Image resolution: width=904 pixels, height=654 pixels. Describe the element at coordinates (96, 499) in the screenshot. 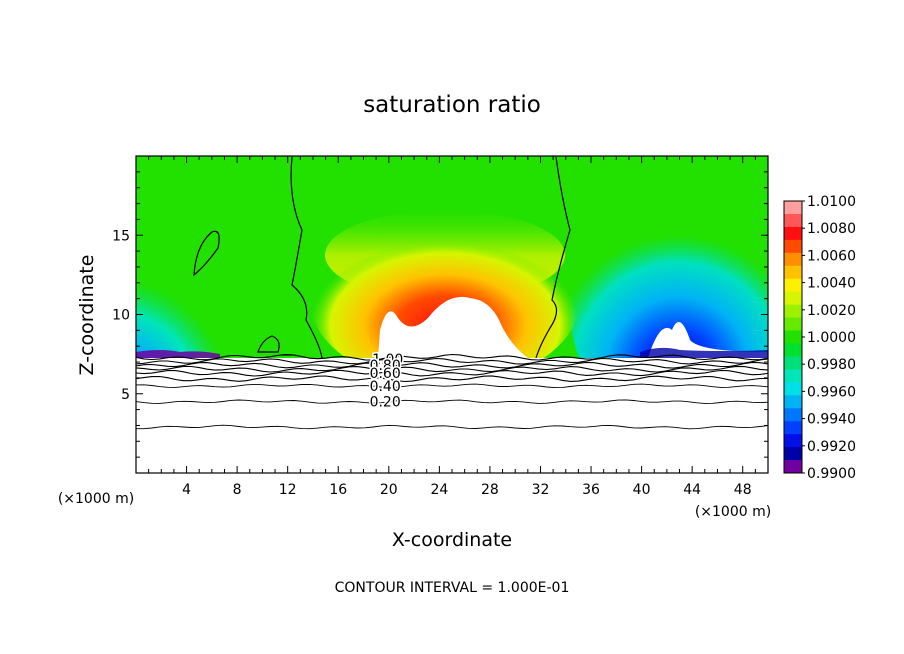

I see `x-unit-left: (×1000 m)` at that location.